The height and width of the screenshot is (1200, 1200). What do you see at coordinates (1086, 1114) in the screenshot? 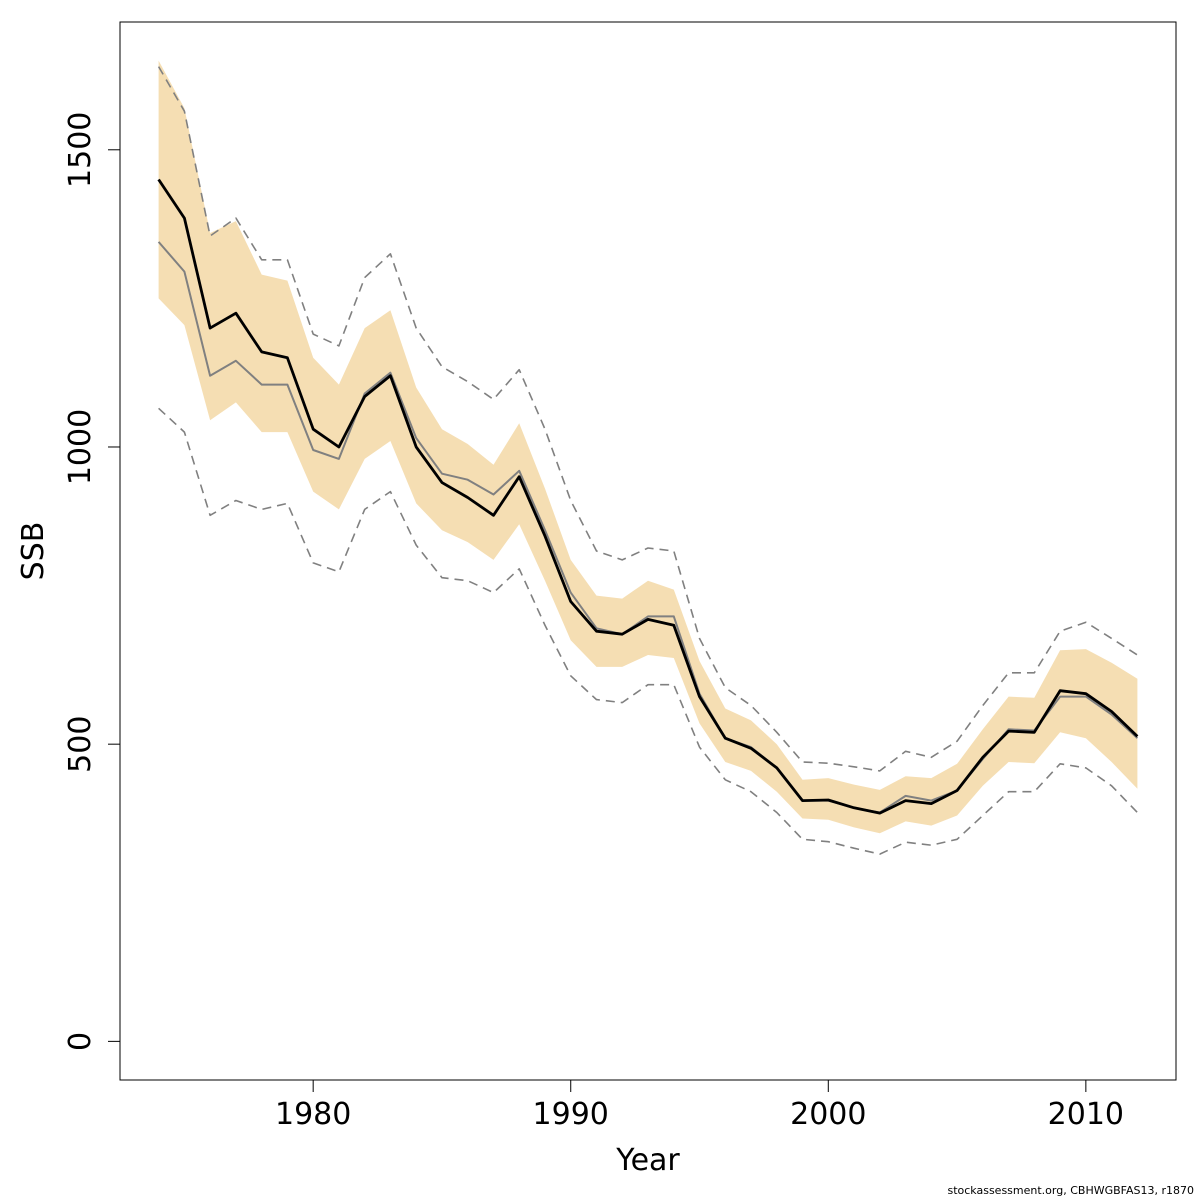
I see `x-tick-label: 2010` at bounding box center [1086, 1114].